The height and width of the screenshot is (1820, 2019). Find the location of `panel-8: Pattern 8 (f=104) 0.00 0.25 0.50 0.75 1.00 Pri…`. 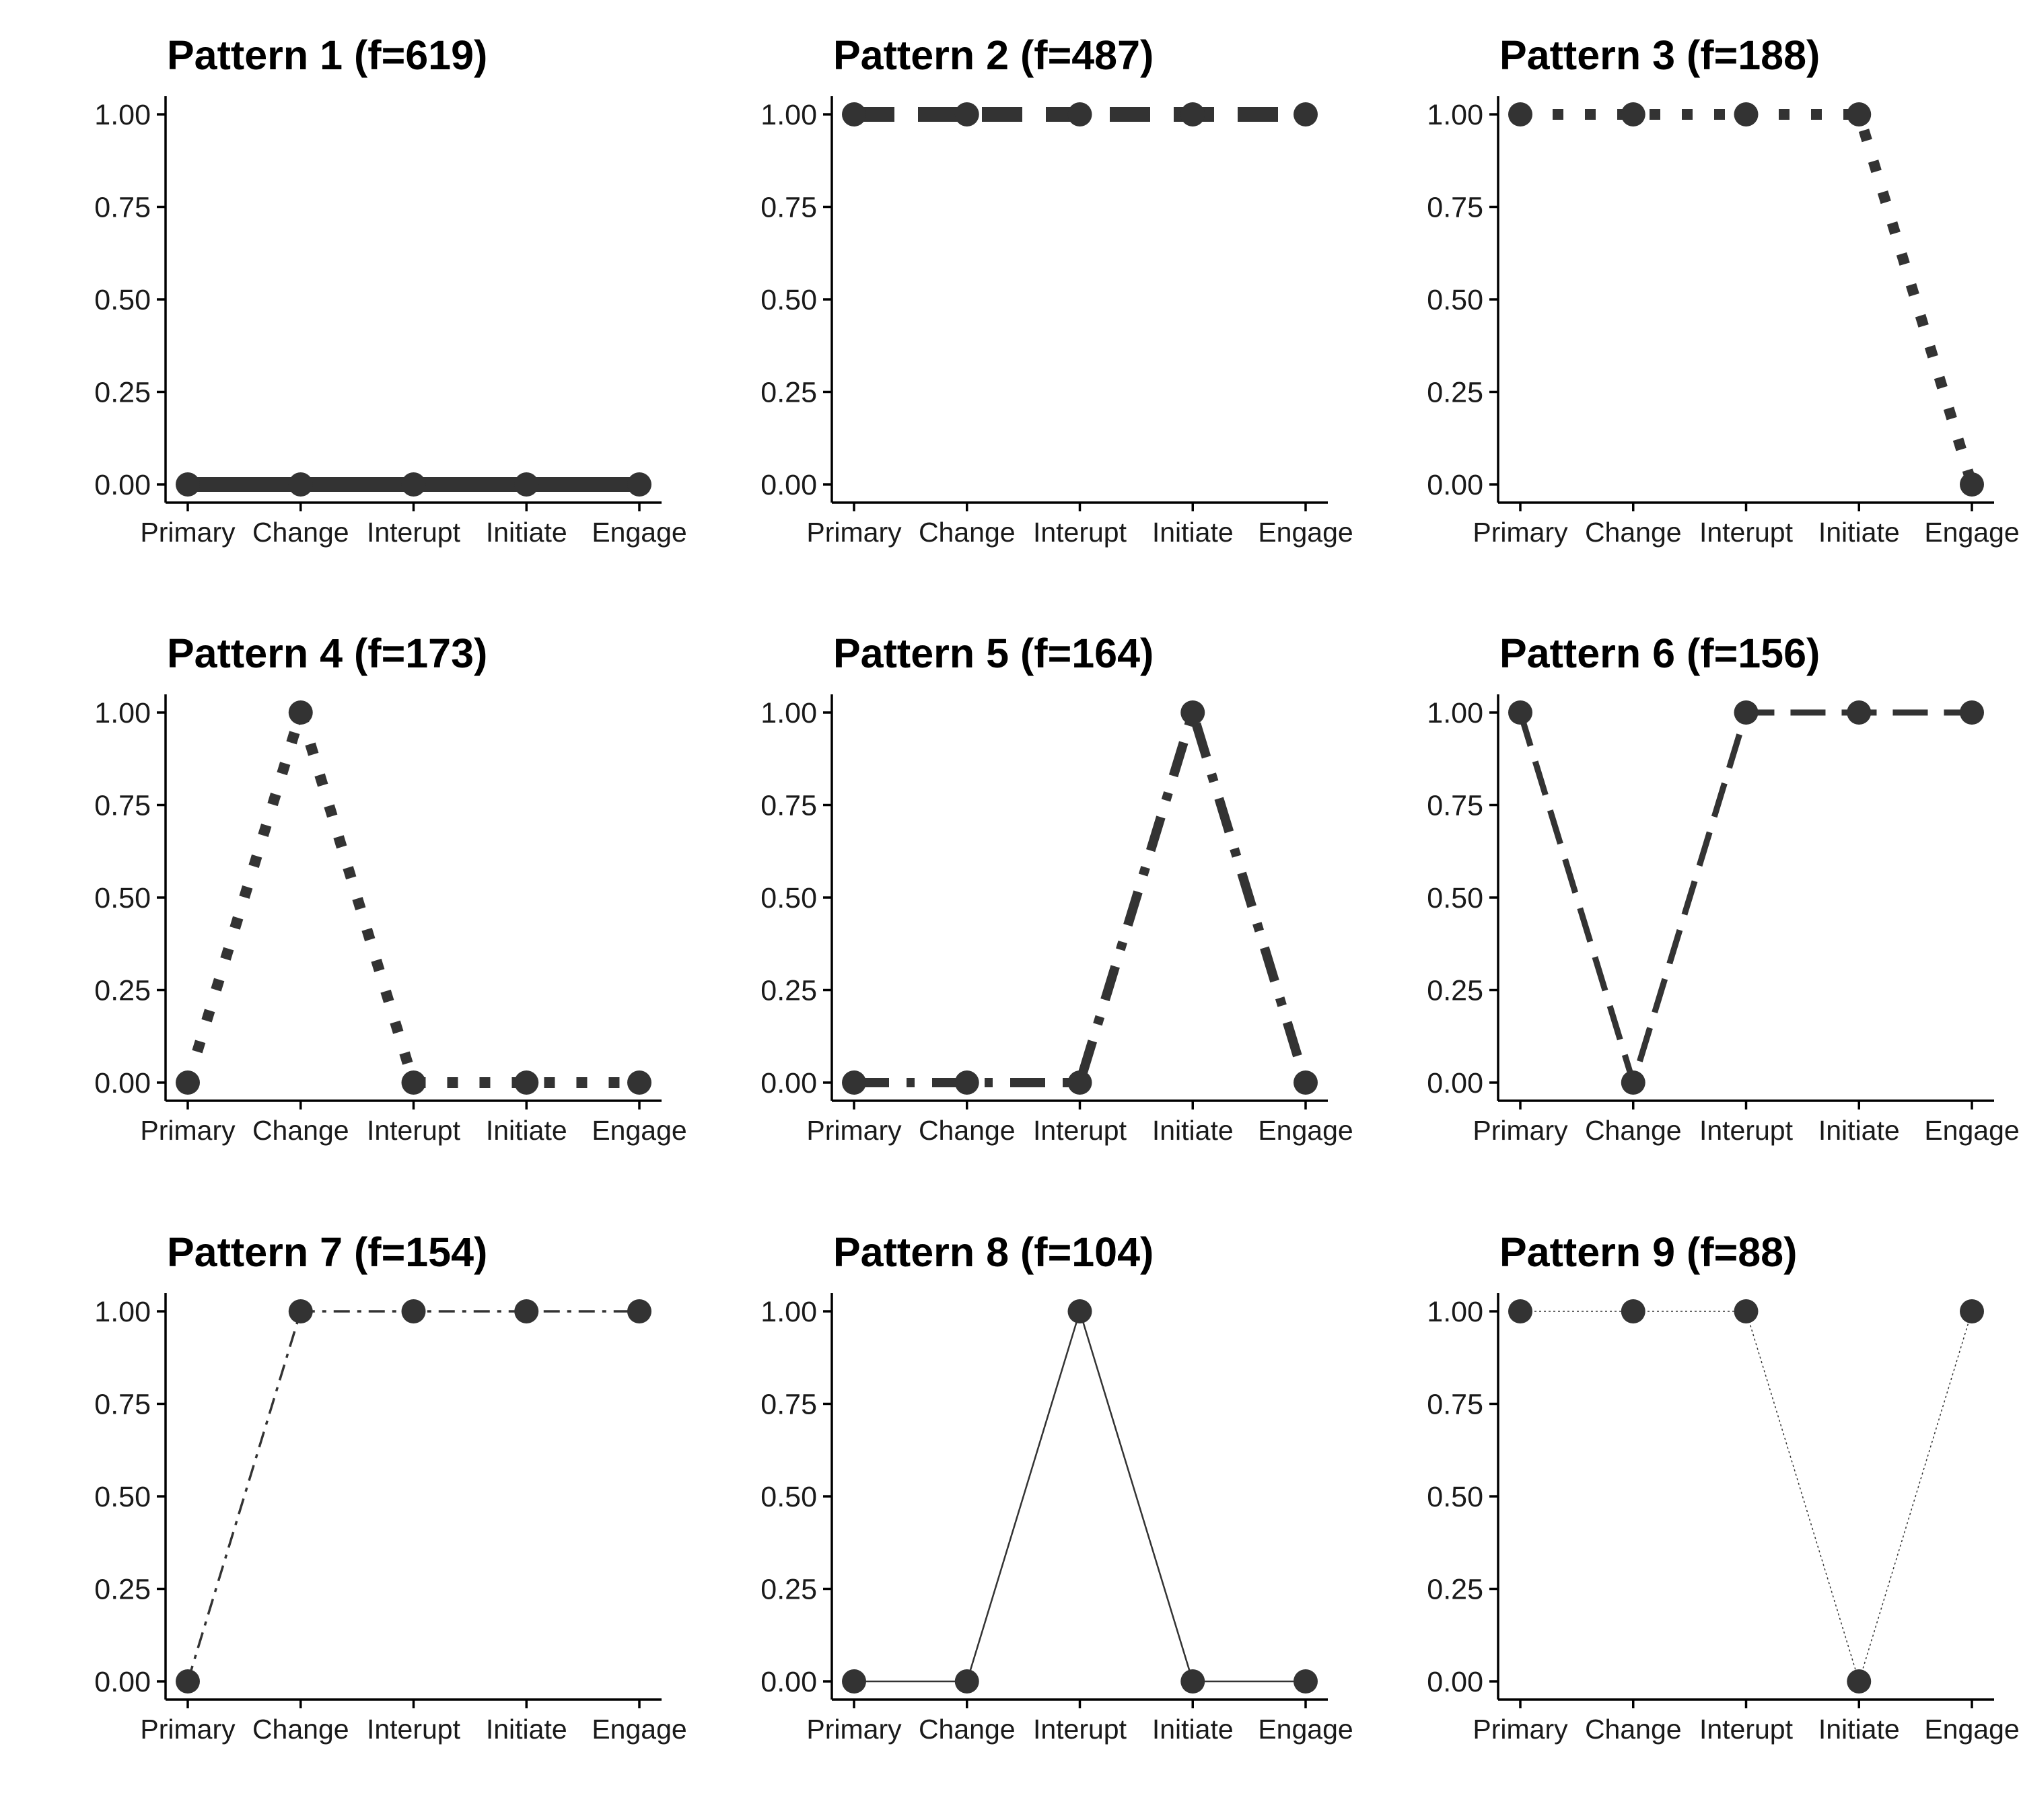

panel-8: Pattern 8 (f=104) 0.00 0.25 0.50 0.75 1.00 Pri… is located at coordinates (1056, 1487).